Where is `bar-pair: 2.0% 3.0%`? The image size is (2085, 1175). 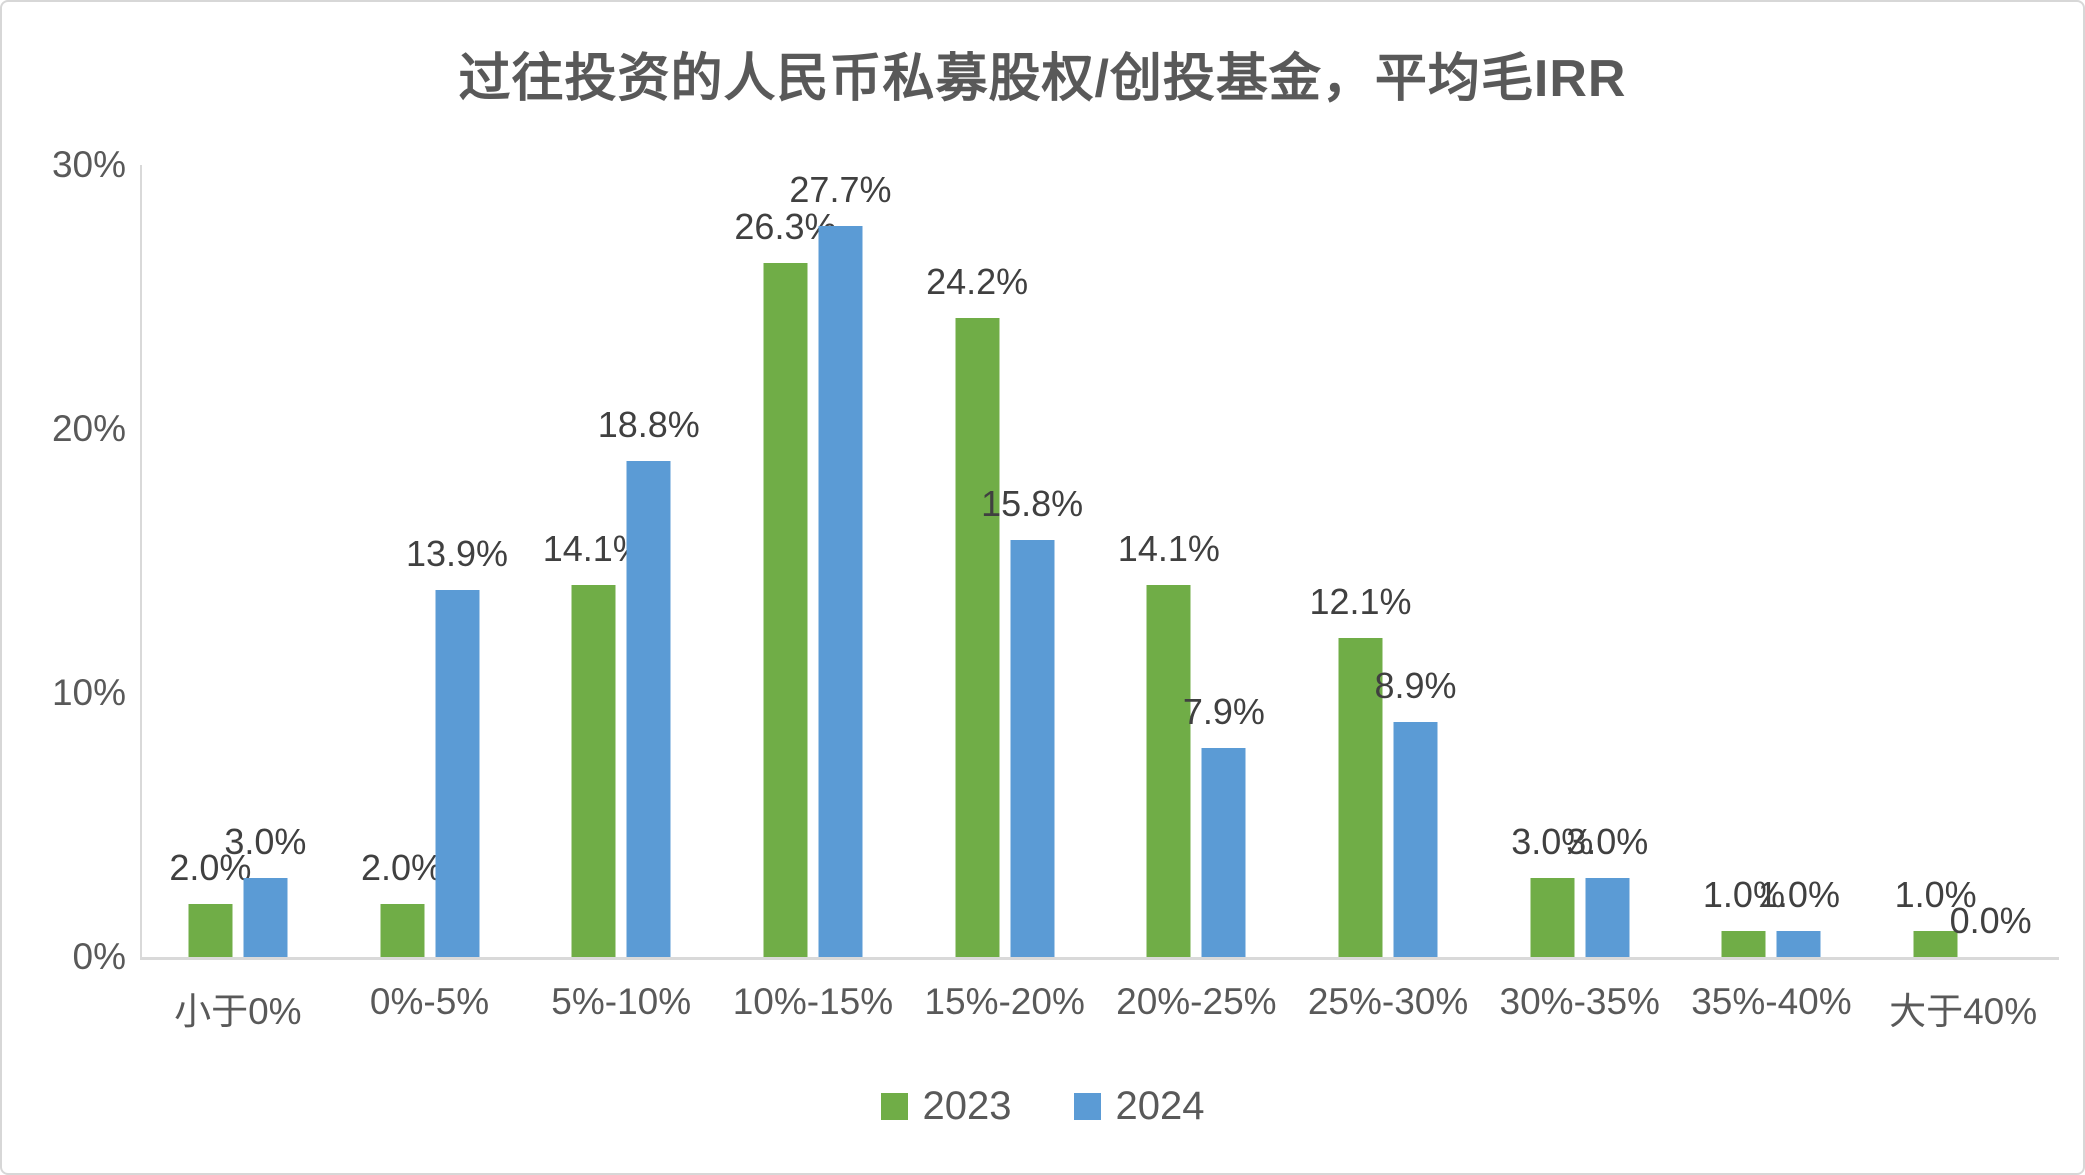 bar-pair: 2.0% 3.0% is located at coordinates (237, 561).